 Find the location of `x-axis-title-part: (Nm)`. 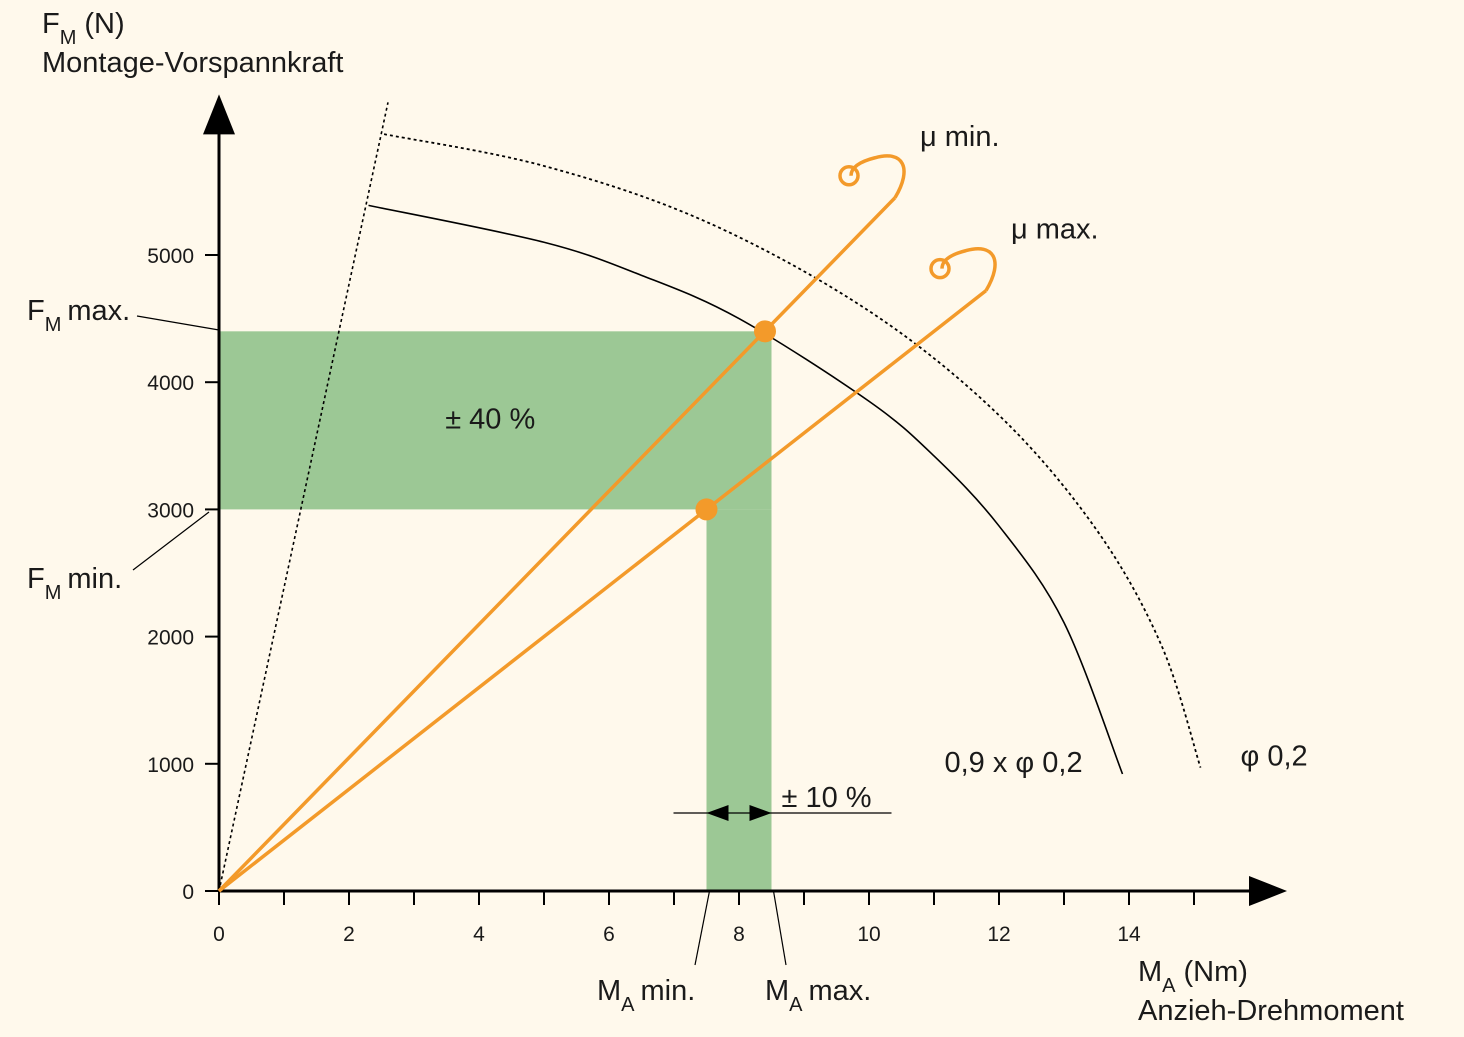

x-axis-title-part: (Nm) is located at coordinates (1216, 972).